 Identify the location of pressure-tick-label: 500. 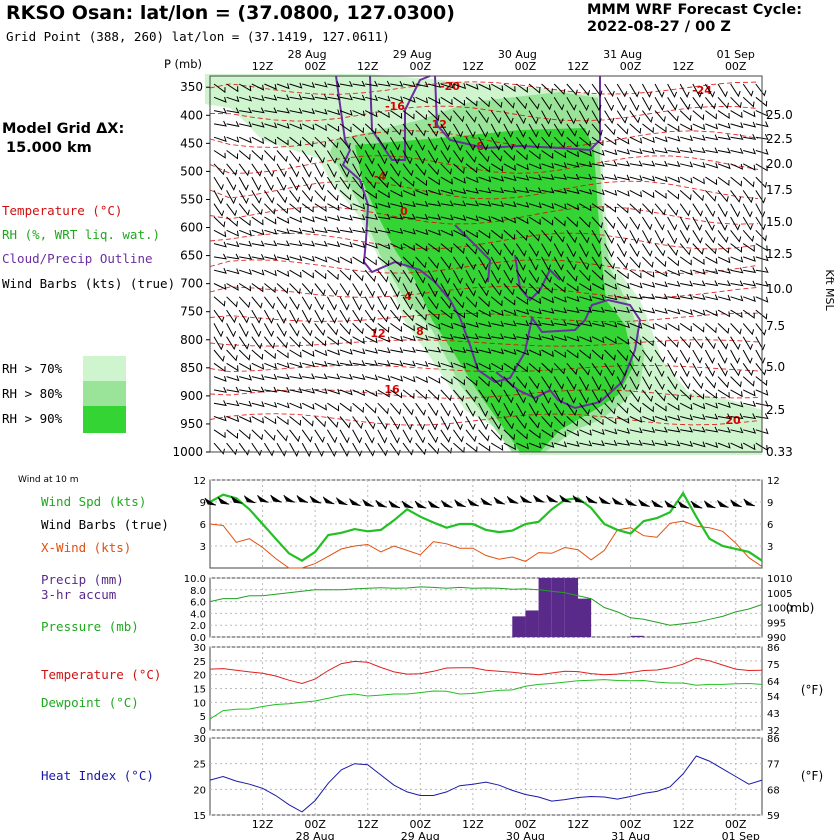
(191, 171).